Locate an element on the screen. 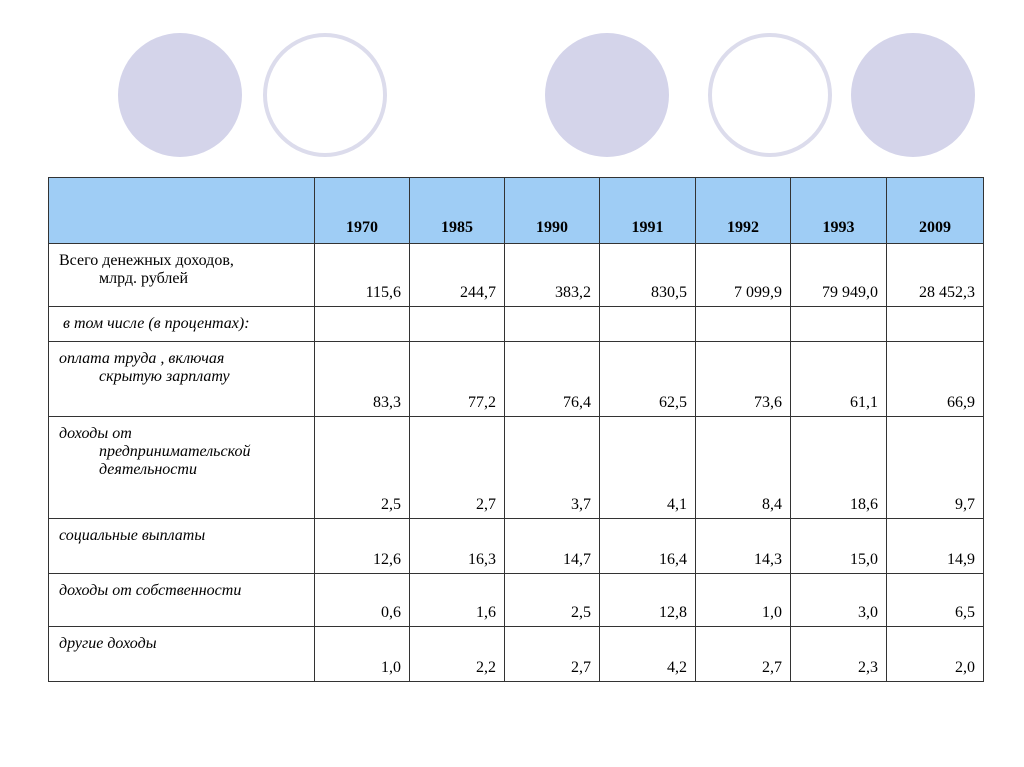  row-label-line: Всего денежных доходов, is located at coordinates (146, 260).